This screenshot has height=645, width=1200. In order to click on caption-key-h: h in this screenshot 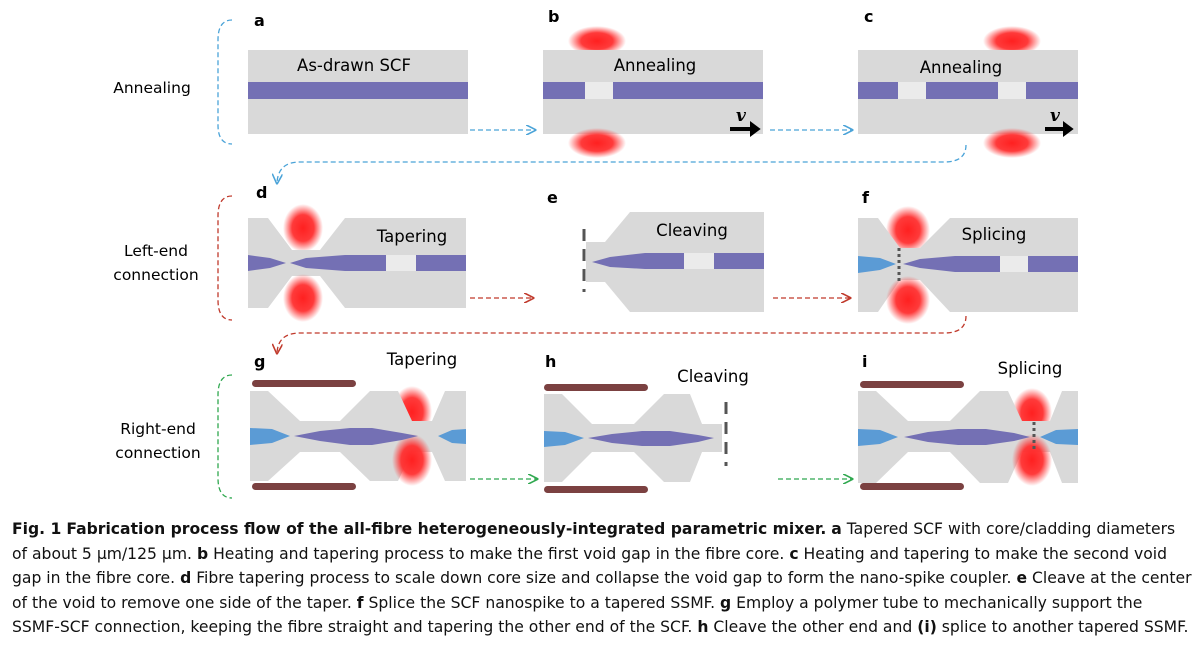, I will do `click(703, 627)`.